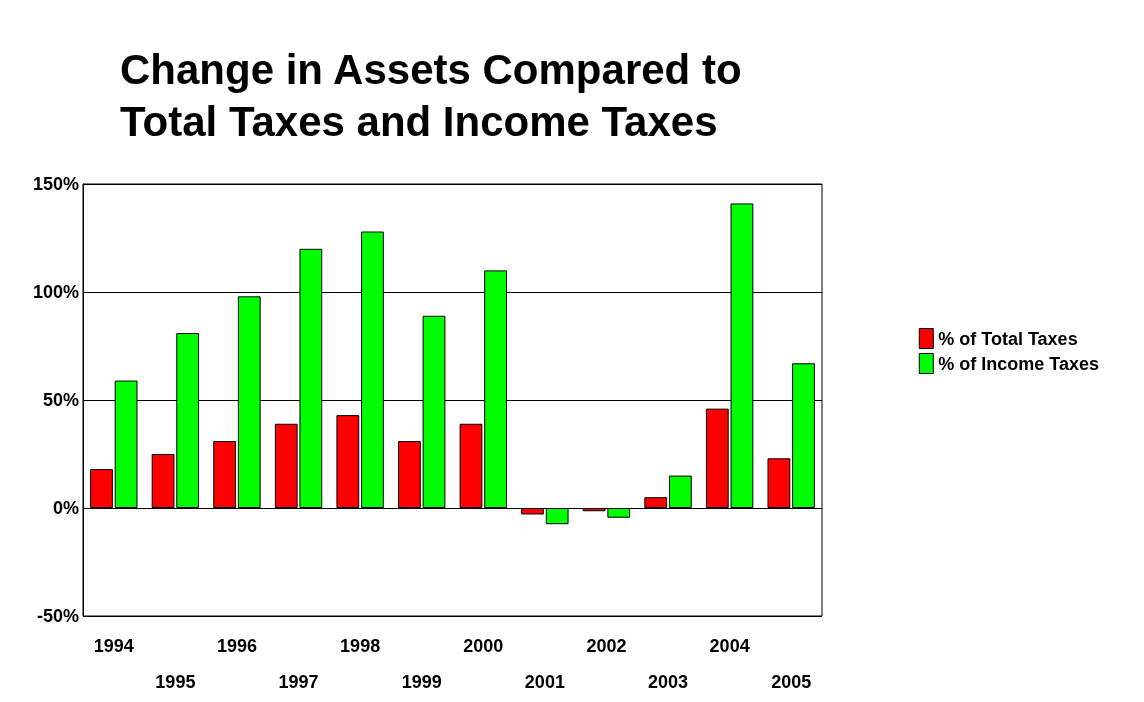  What do you see at coordinates (729, 646) in the screenshot?
I see `x-tick-label: 2004` at bounding box center [729, 646].